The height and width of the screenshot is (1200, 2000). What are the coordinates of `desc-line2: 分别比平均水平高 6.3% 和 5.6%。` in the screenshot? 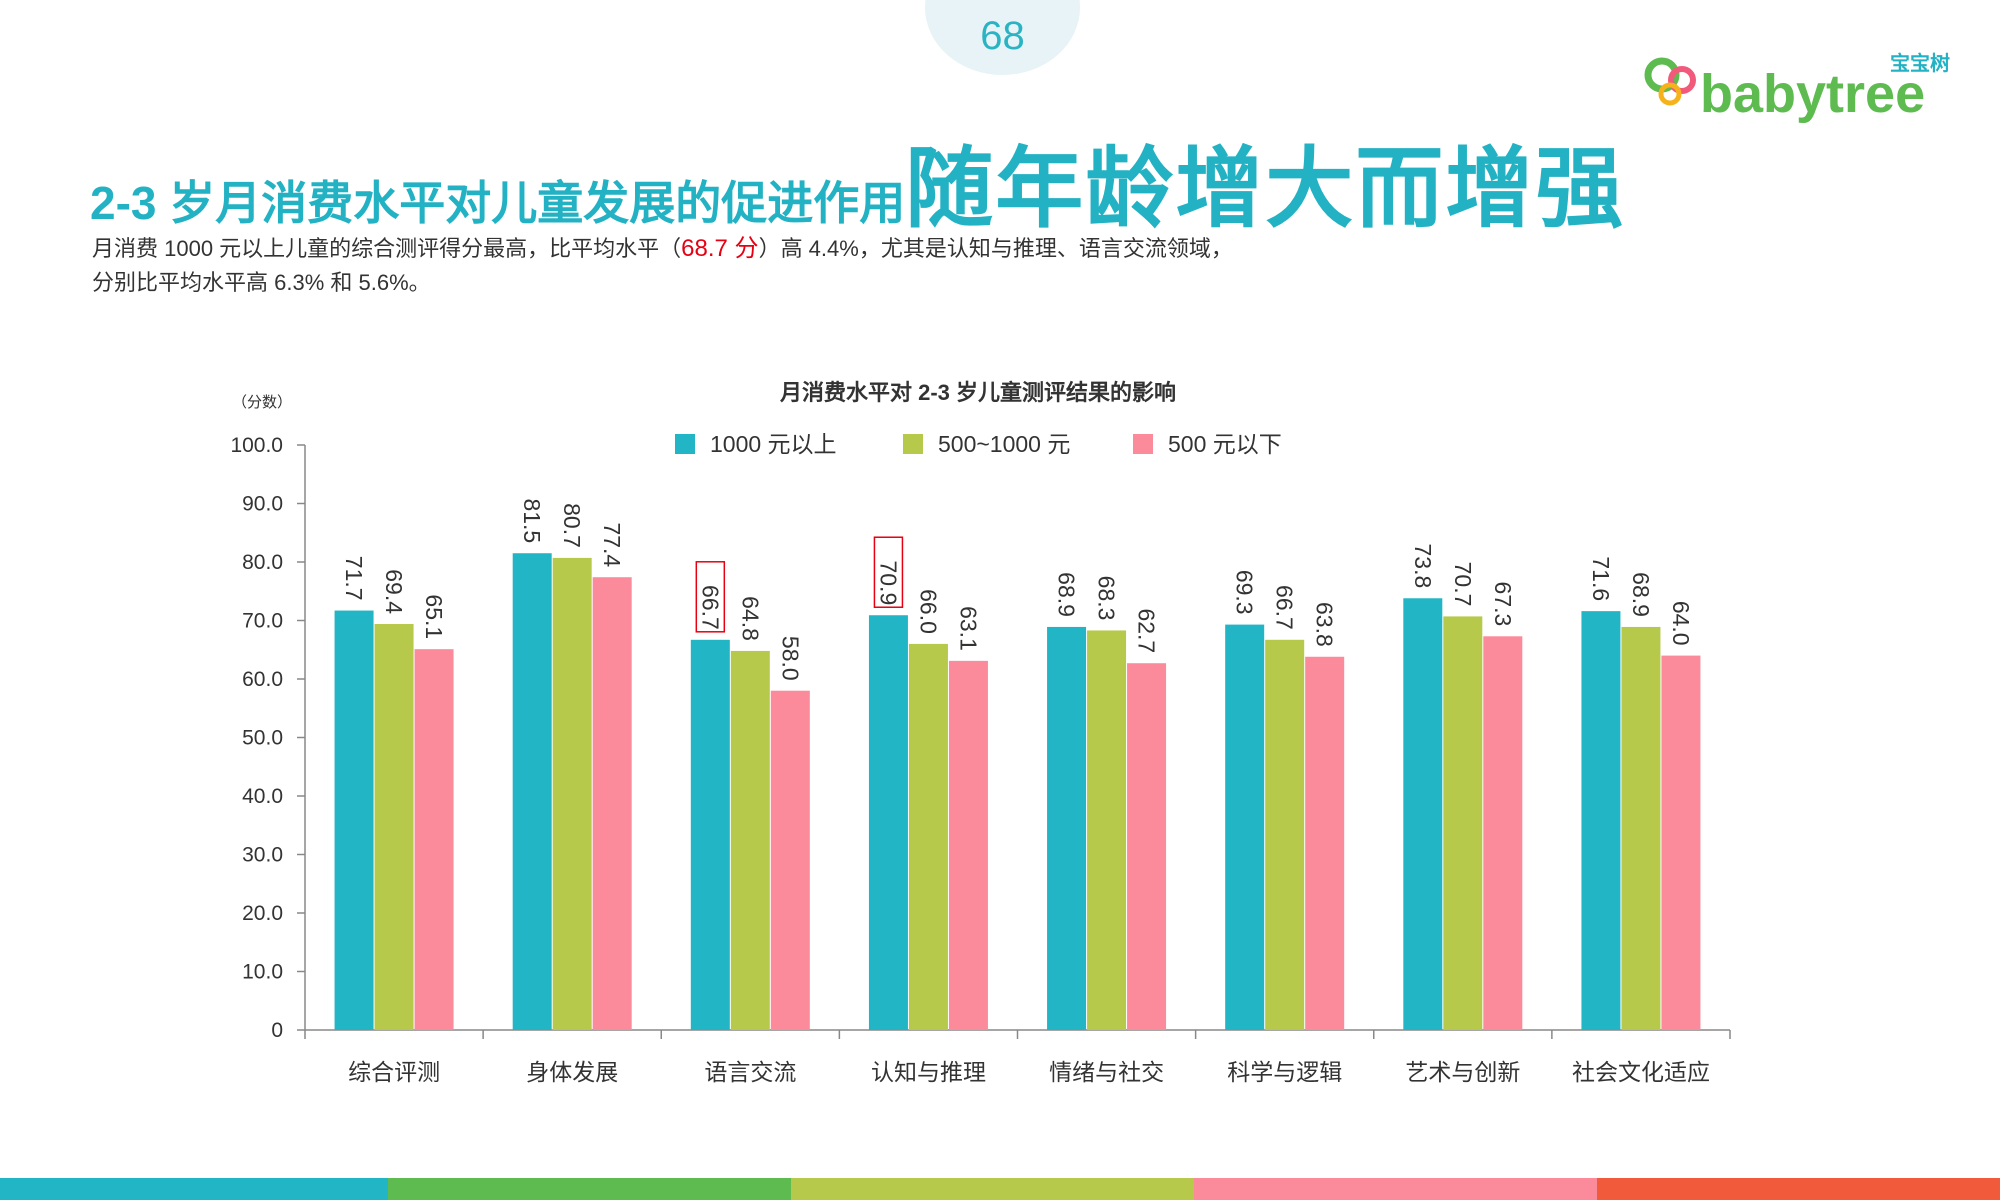 It's located at (261, 282).